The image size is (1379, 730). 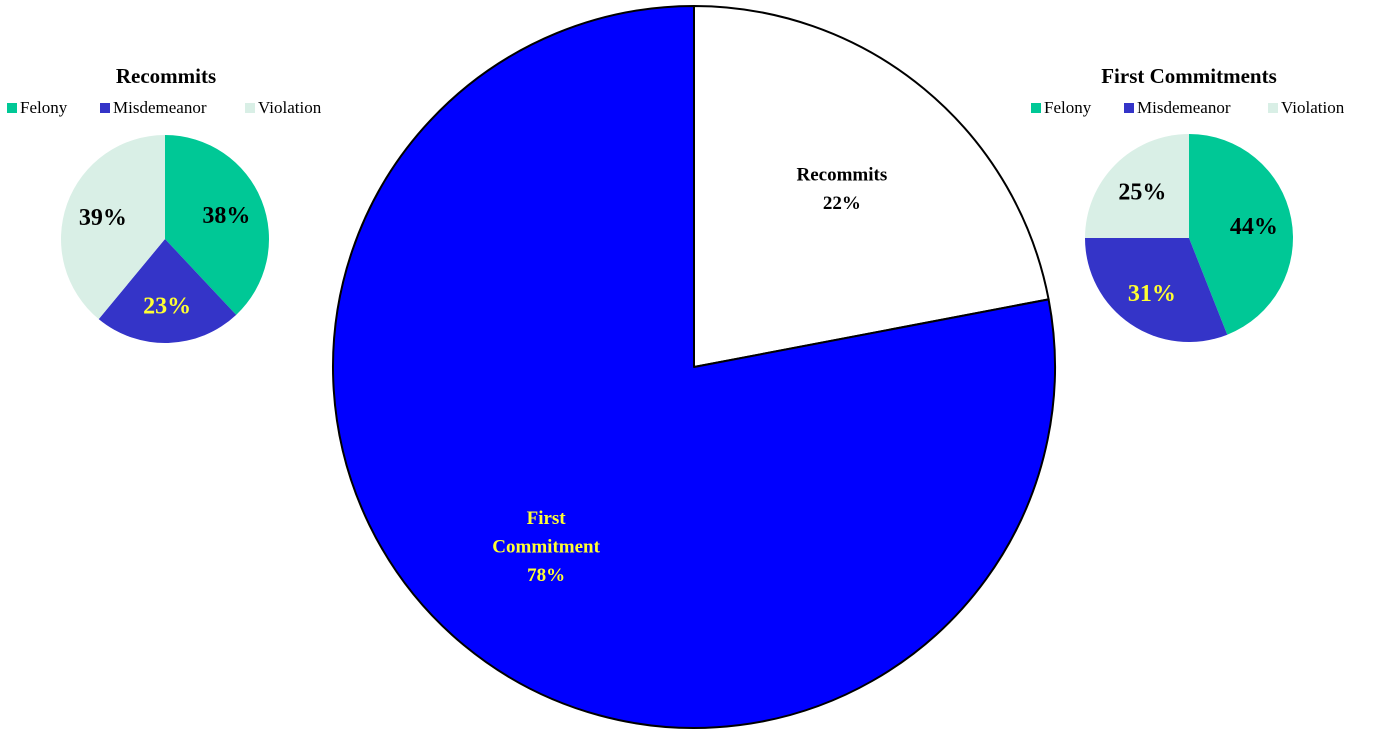 What do you see at coordinates (290, 107) in the screenshot?
I see `recommits-legend-label-violation: Violation` at bounding box center [290, 107].